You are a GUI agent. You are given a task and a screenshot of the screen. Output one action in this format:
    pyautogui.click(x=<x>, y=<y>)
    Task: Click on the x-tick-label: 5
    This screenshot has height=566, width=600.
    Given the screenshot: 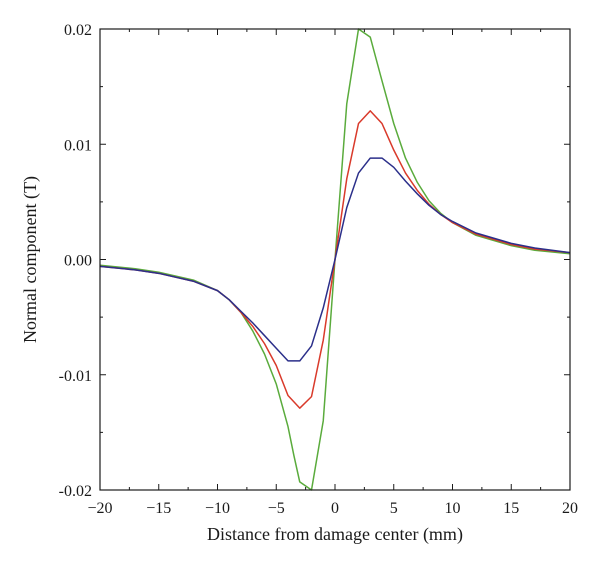 What is the action you would take?
    pyautogui.click(x=394, y=508)
    